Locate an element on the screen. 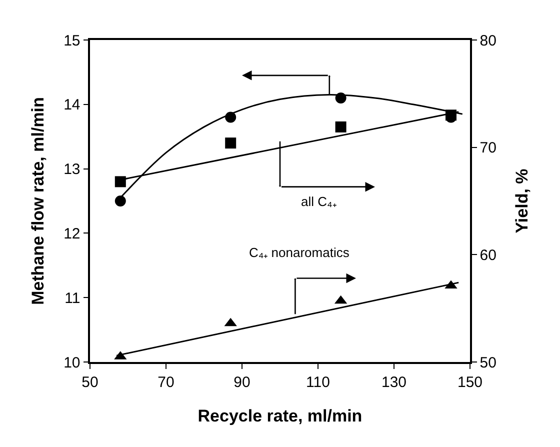 This screenshot has width=560, height=447. annotation: C₄₊ nonaromatics is located at coordinates (299, 252).